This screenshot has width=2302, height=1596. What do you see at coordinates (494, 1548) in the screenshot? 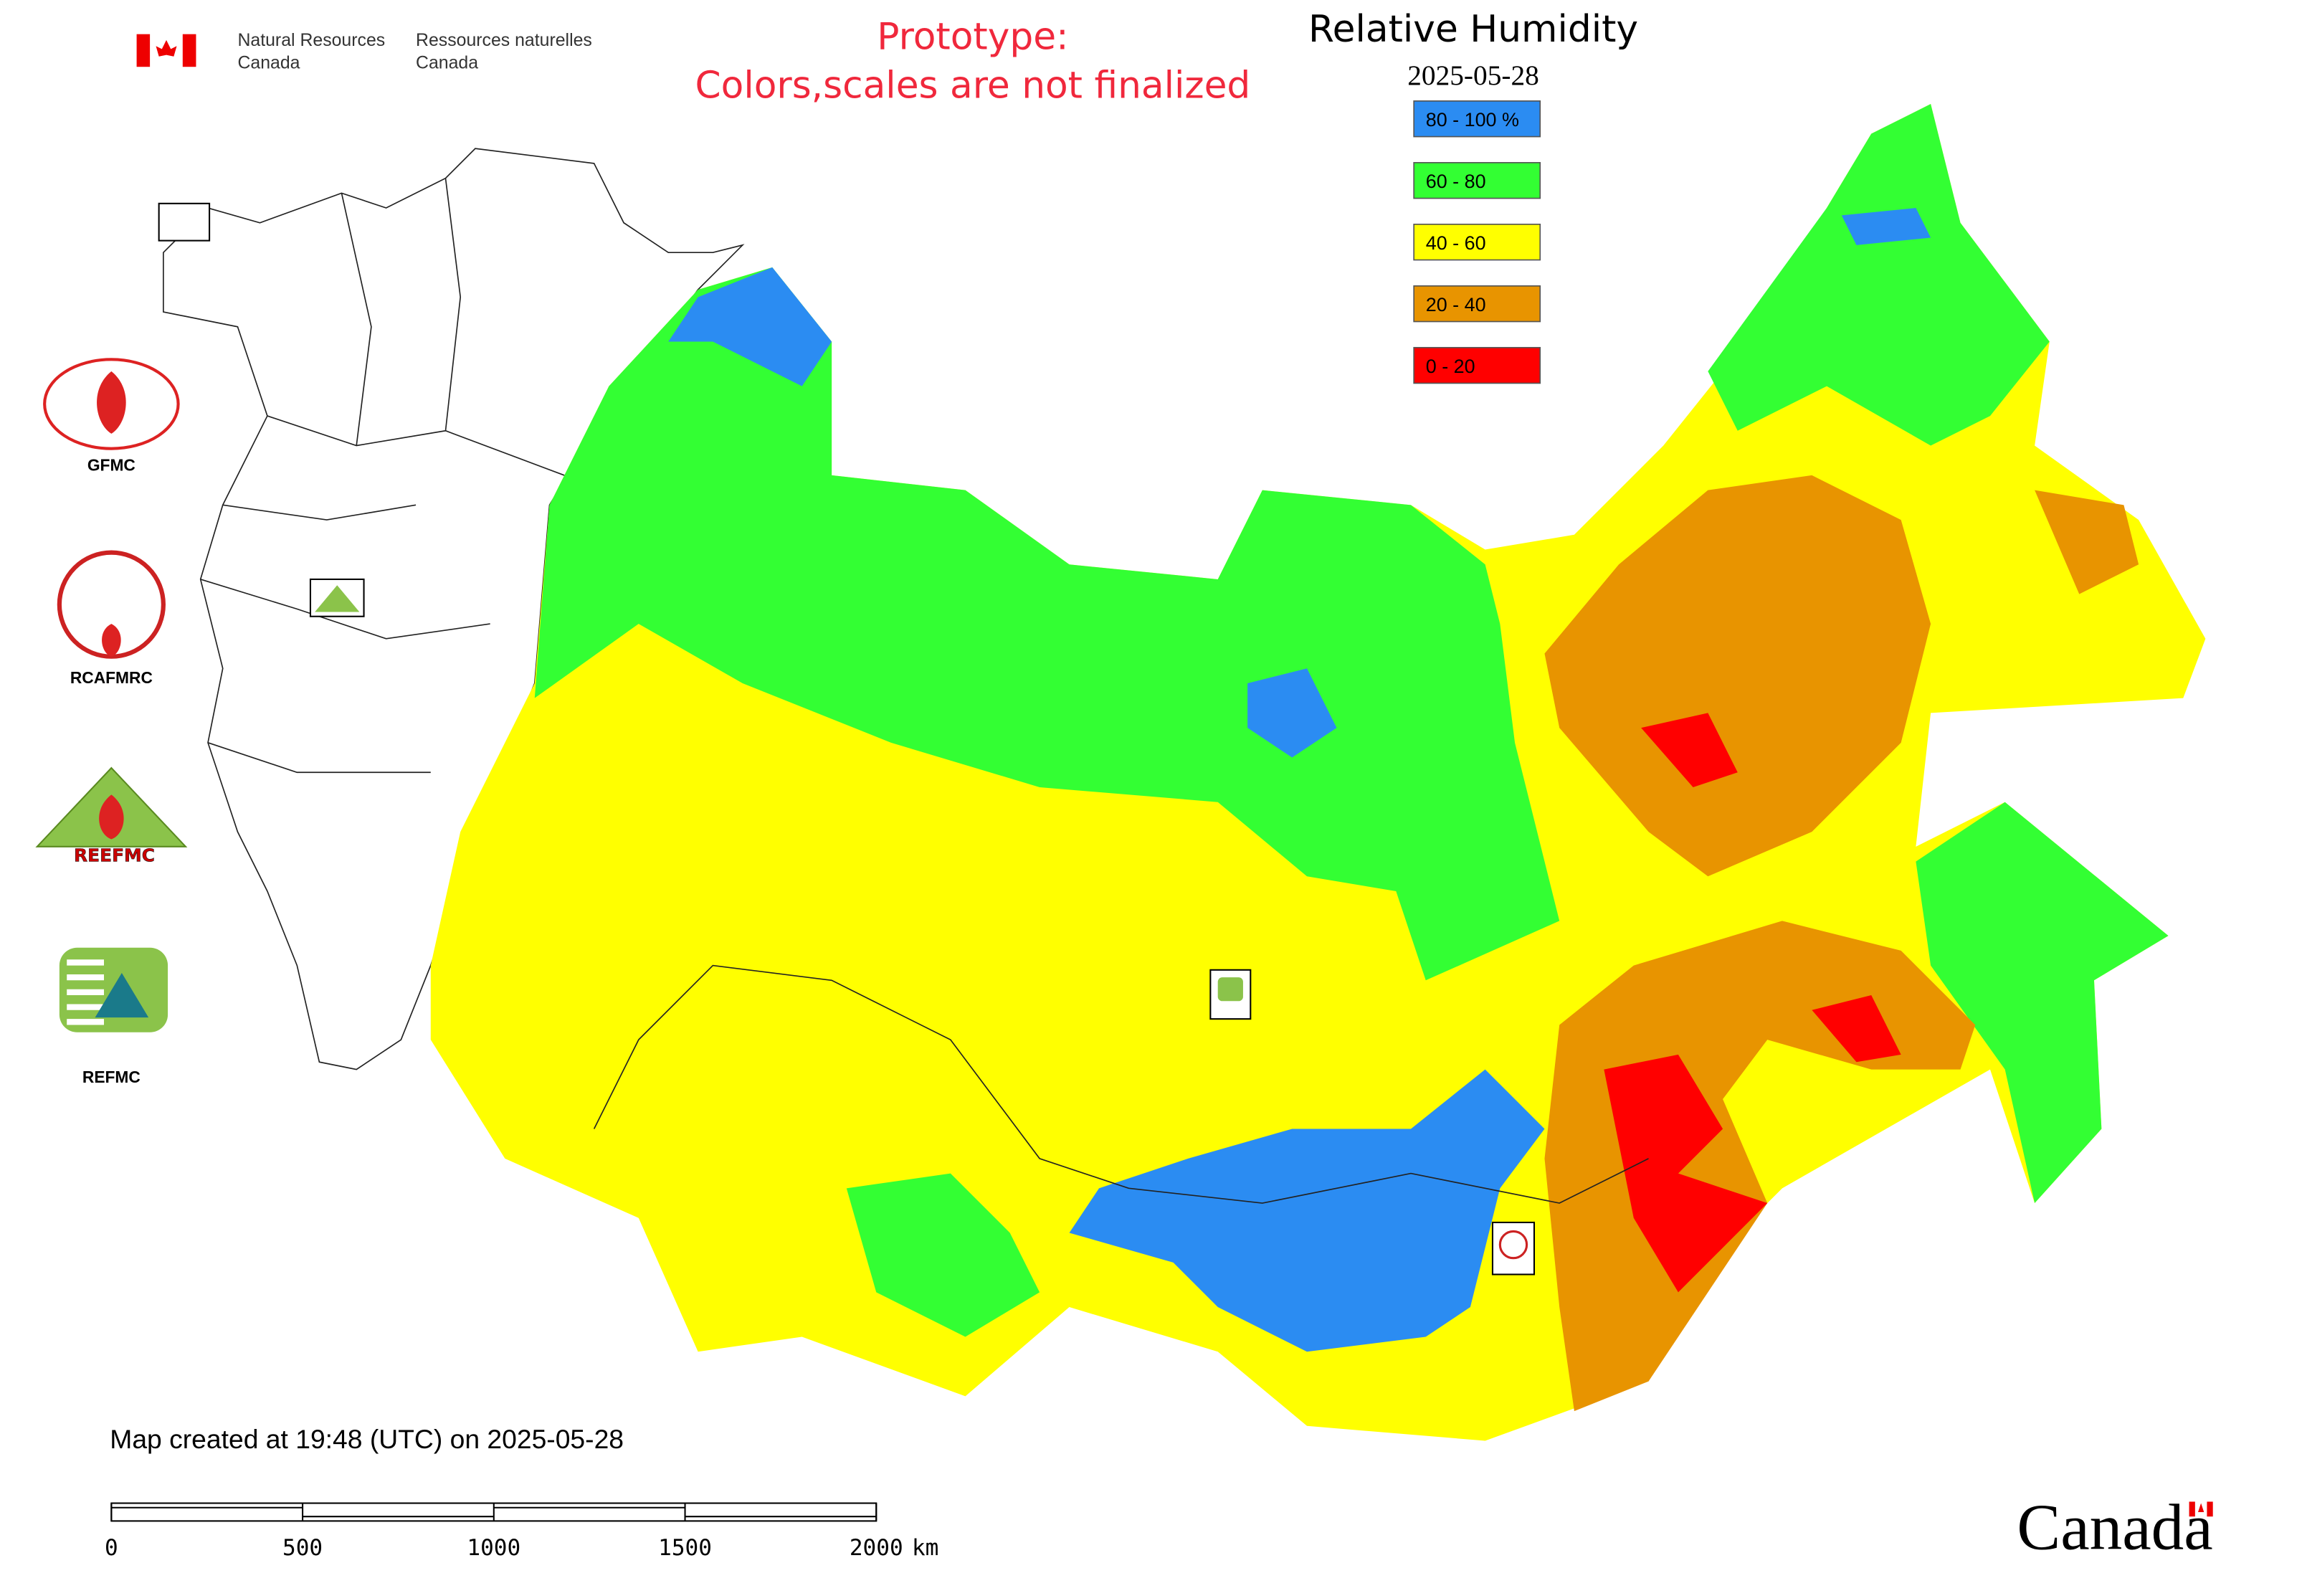
I see `scale-label: 1000` at bounding box center [494, 1548].